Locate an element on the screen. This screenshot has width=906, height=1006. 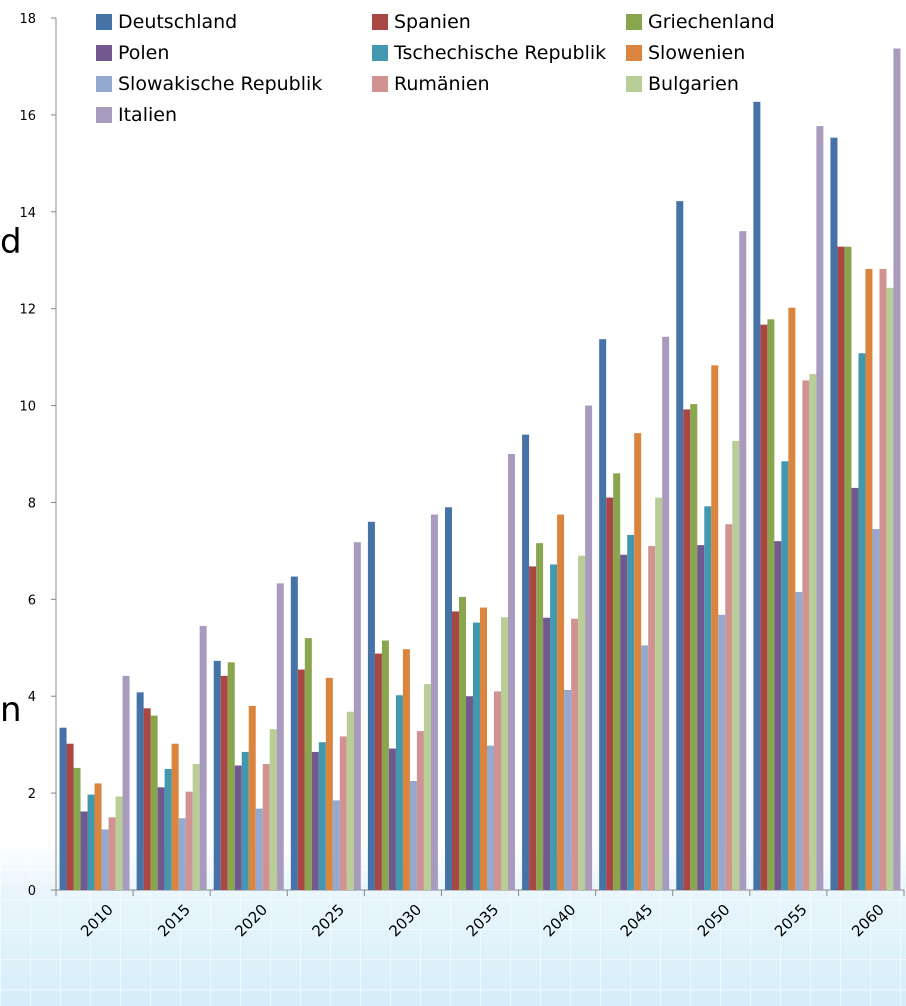
y-tick-label: 2 is located at coordinates (32, 794).